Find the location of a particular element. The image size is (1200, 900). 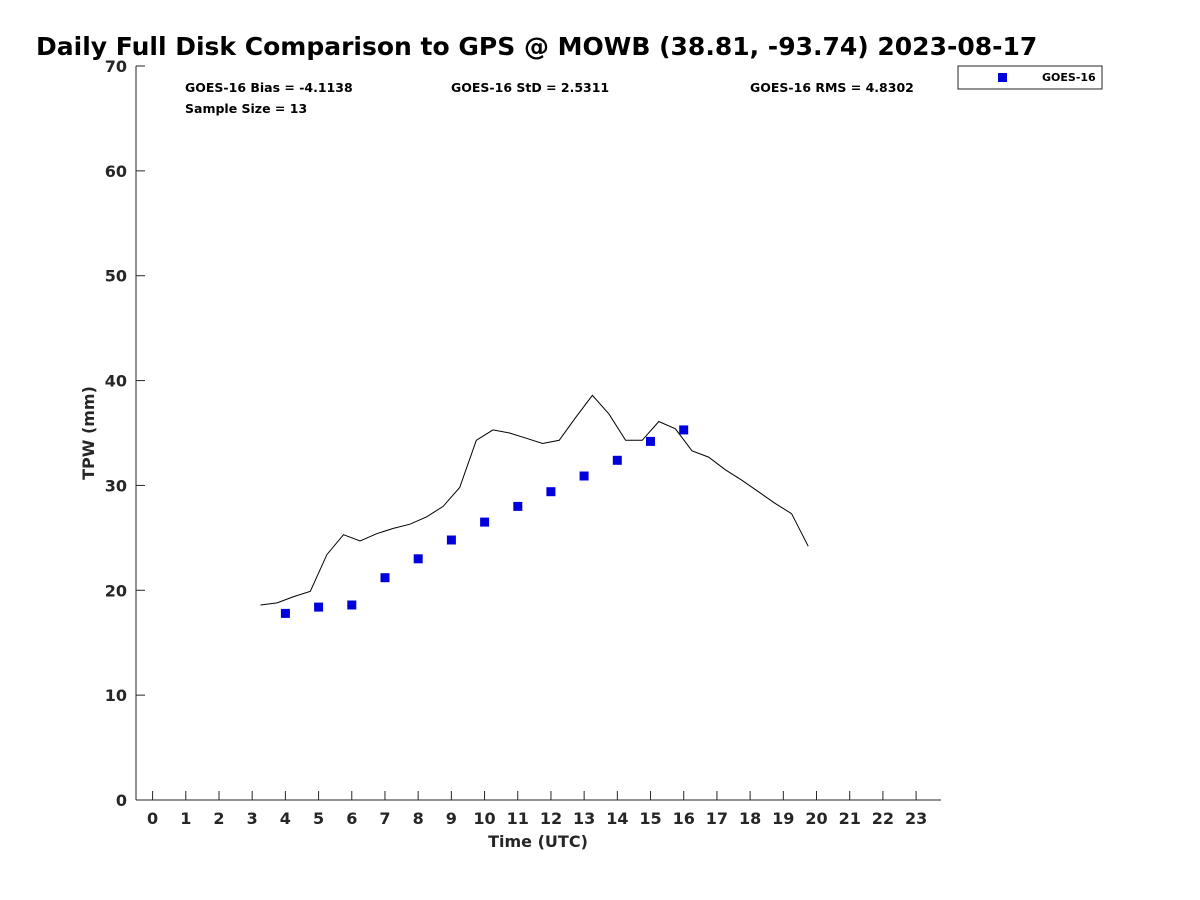

x-tick-label: 3 is located at coordinates (252, 818).